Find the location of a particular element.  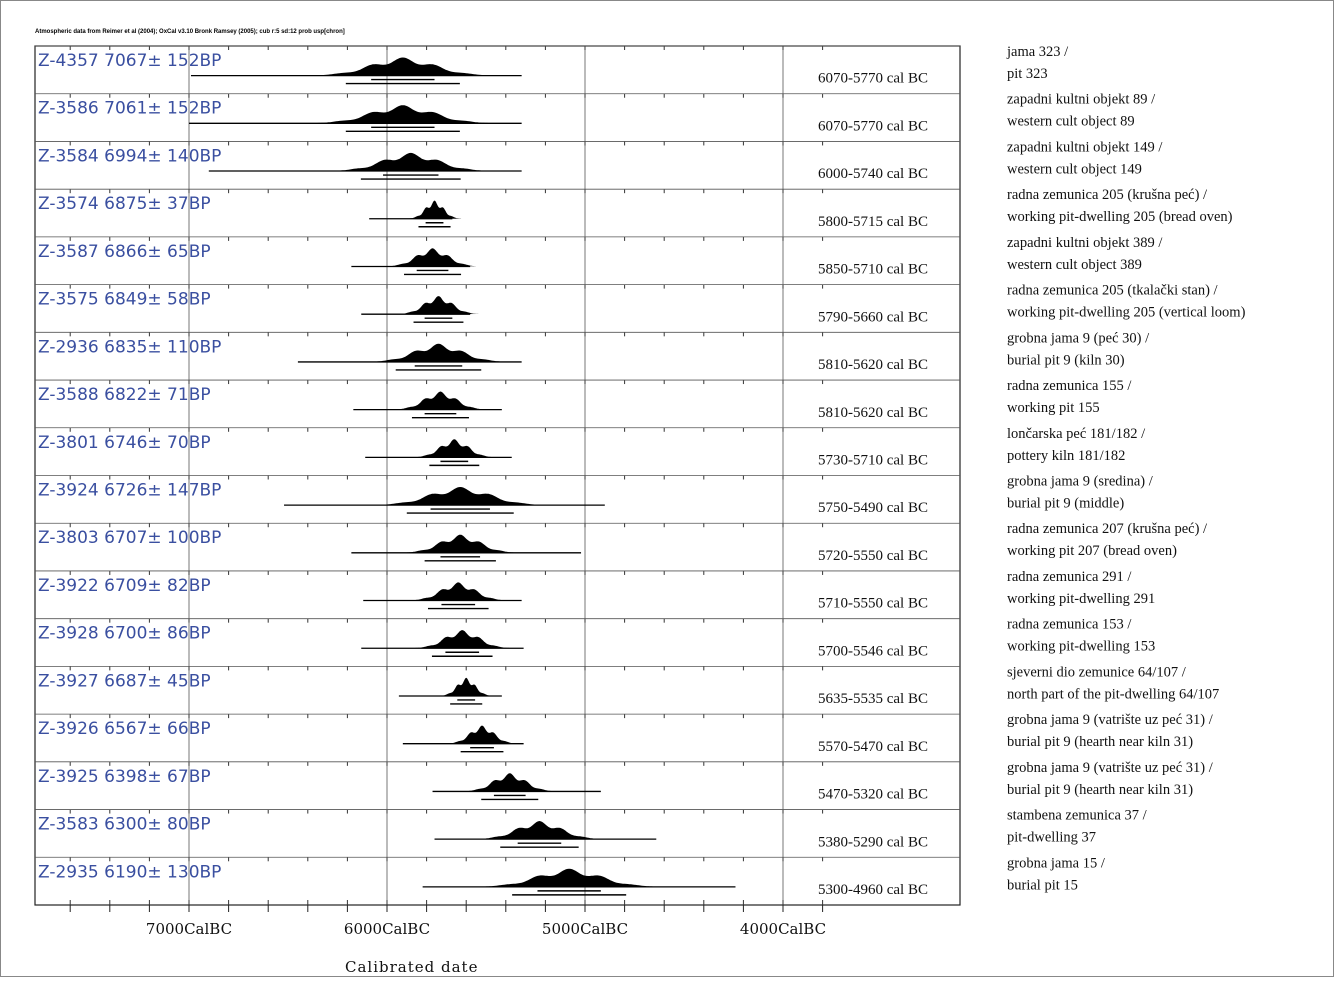

context-label-local: radna zemunica 207 (krušna peć) / is located at coordinates (1107, 529).